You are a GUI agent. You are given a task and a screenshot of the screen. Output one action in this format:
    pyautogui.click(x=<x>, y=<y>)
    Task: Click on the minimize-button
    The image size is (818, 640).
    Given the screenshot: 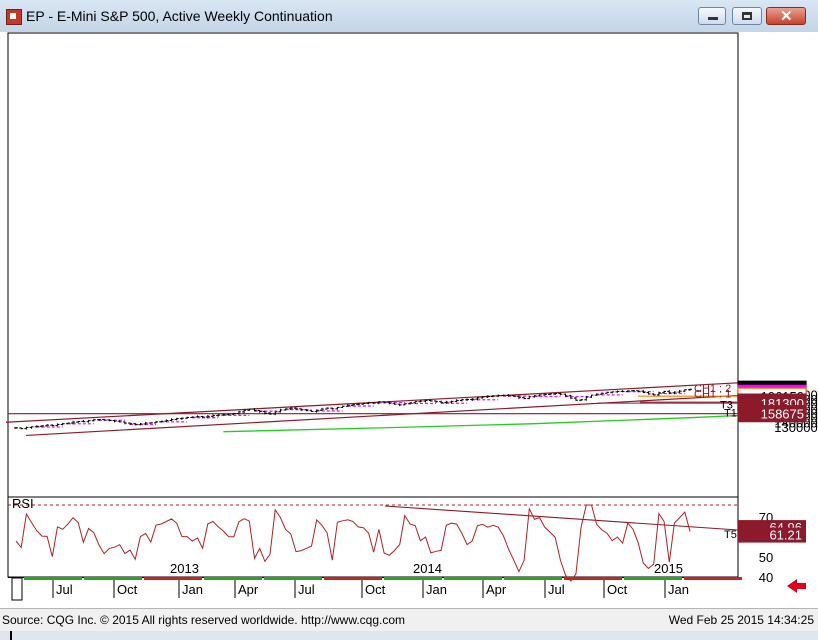 What is the action you would take?
    pyautogui.click(x=712, y=16)
    